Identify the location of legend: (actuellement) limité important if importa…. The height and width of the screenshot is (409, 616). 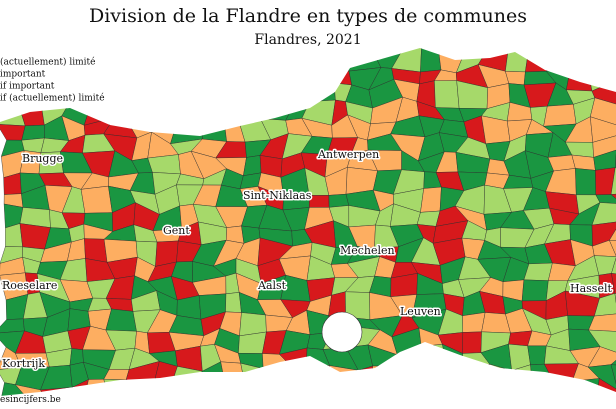
(52, 80).